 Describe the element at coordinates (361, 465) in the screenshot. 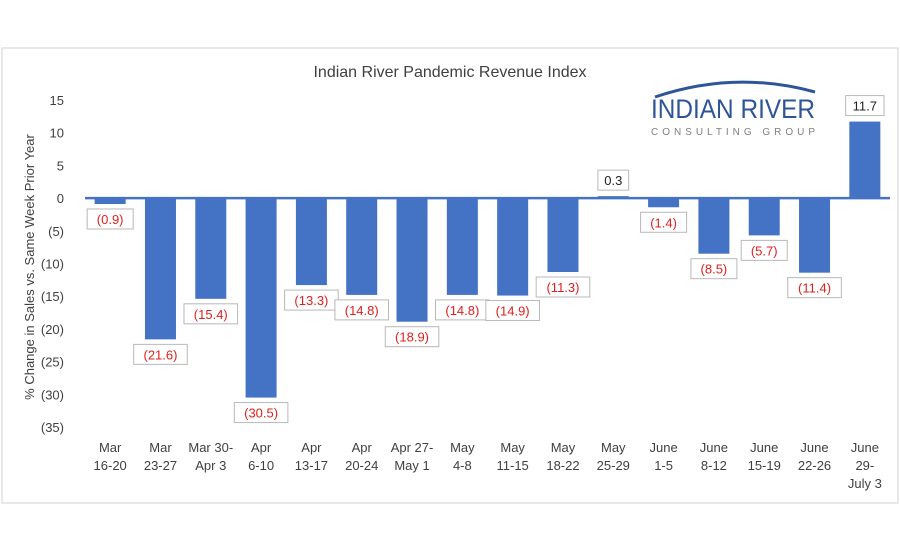

I see `x-tick-label-line: 20-24` at that location.